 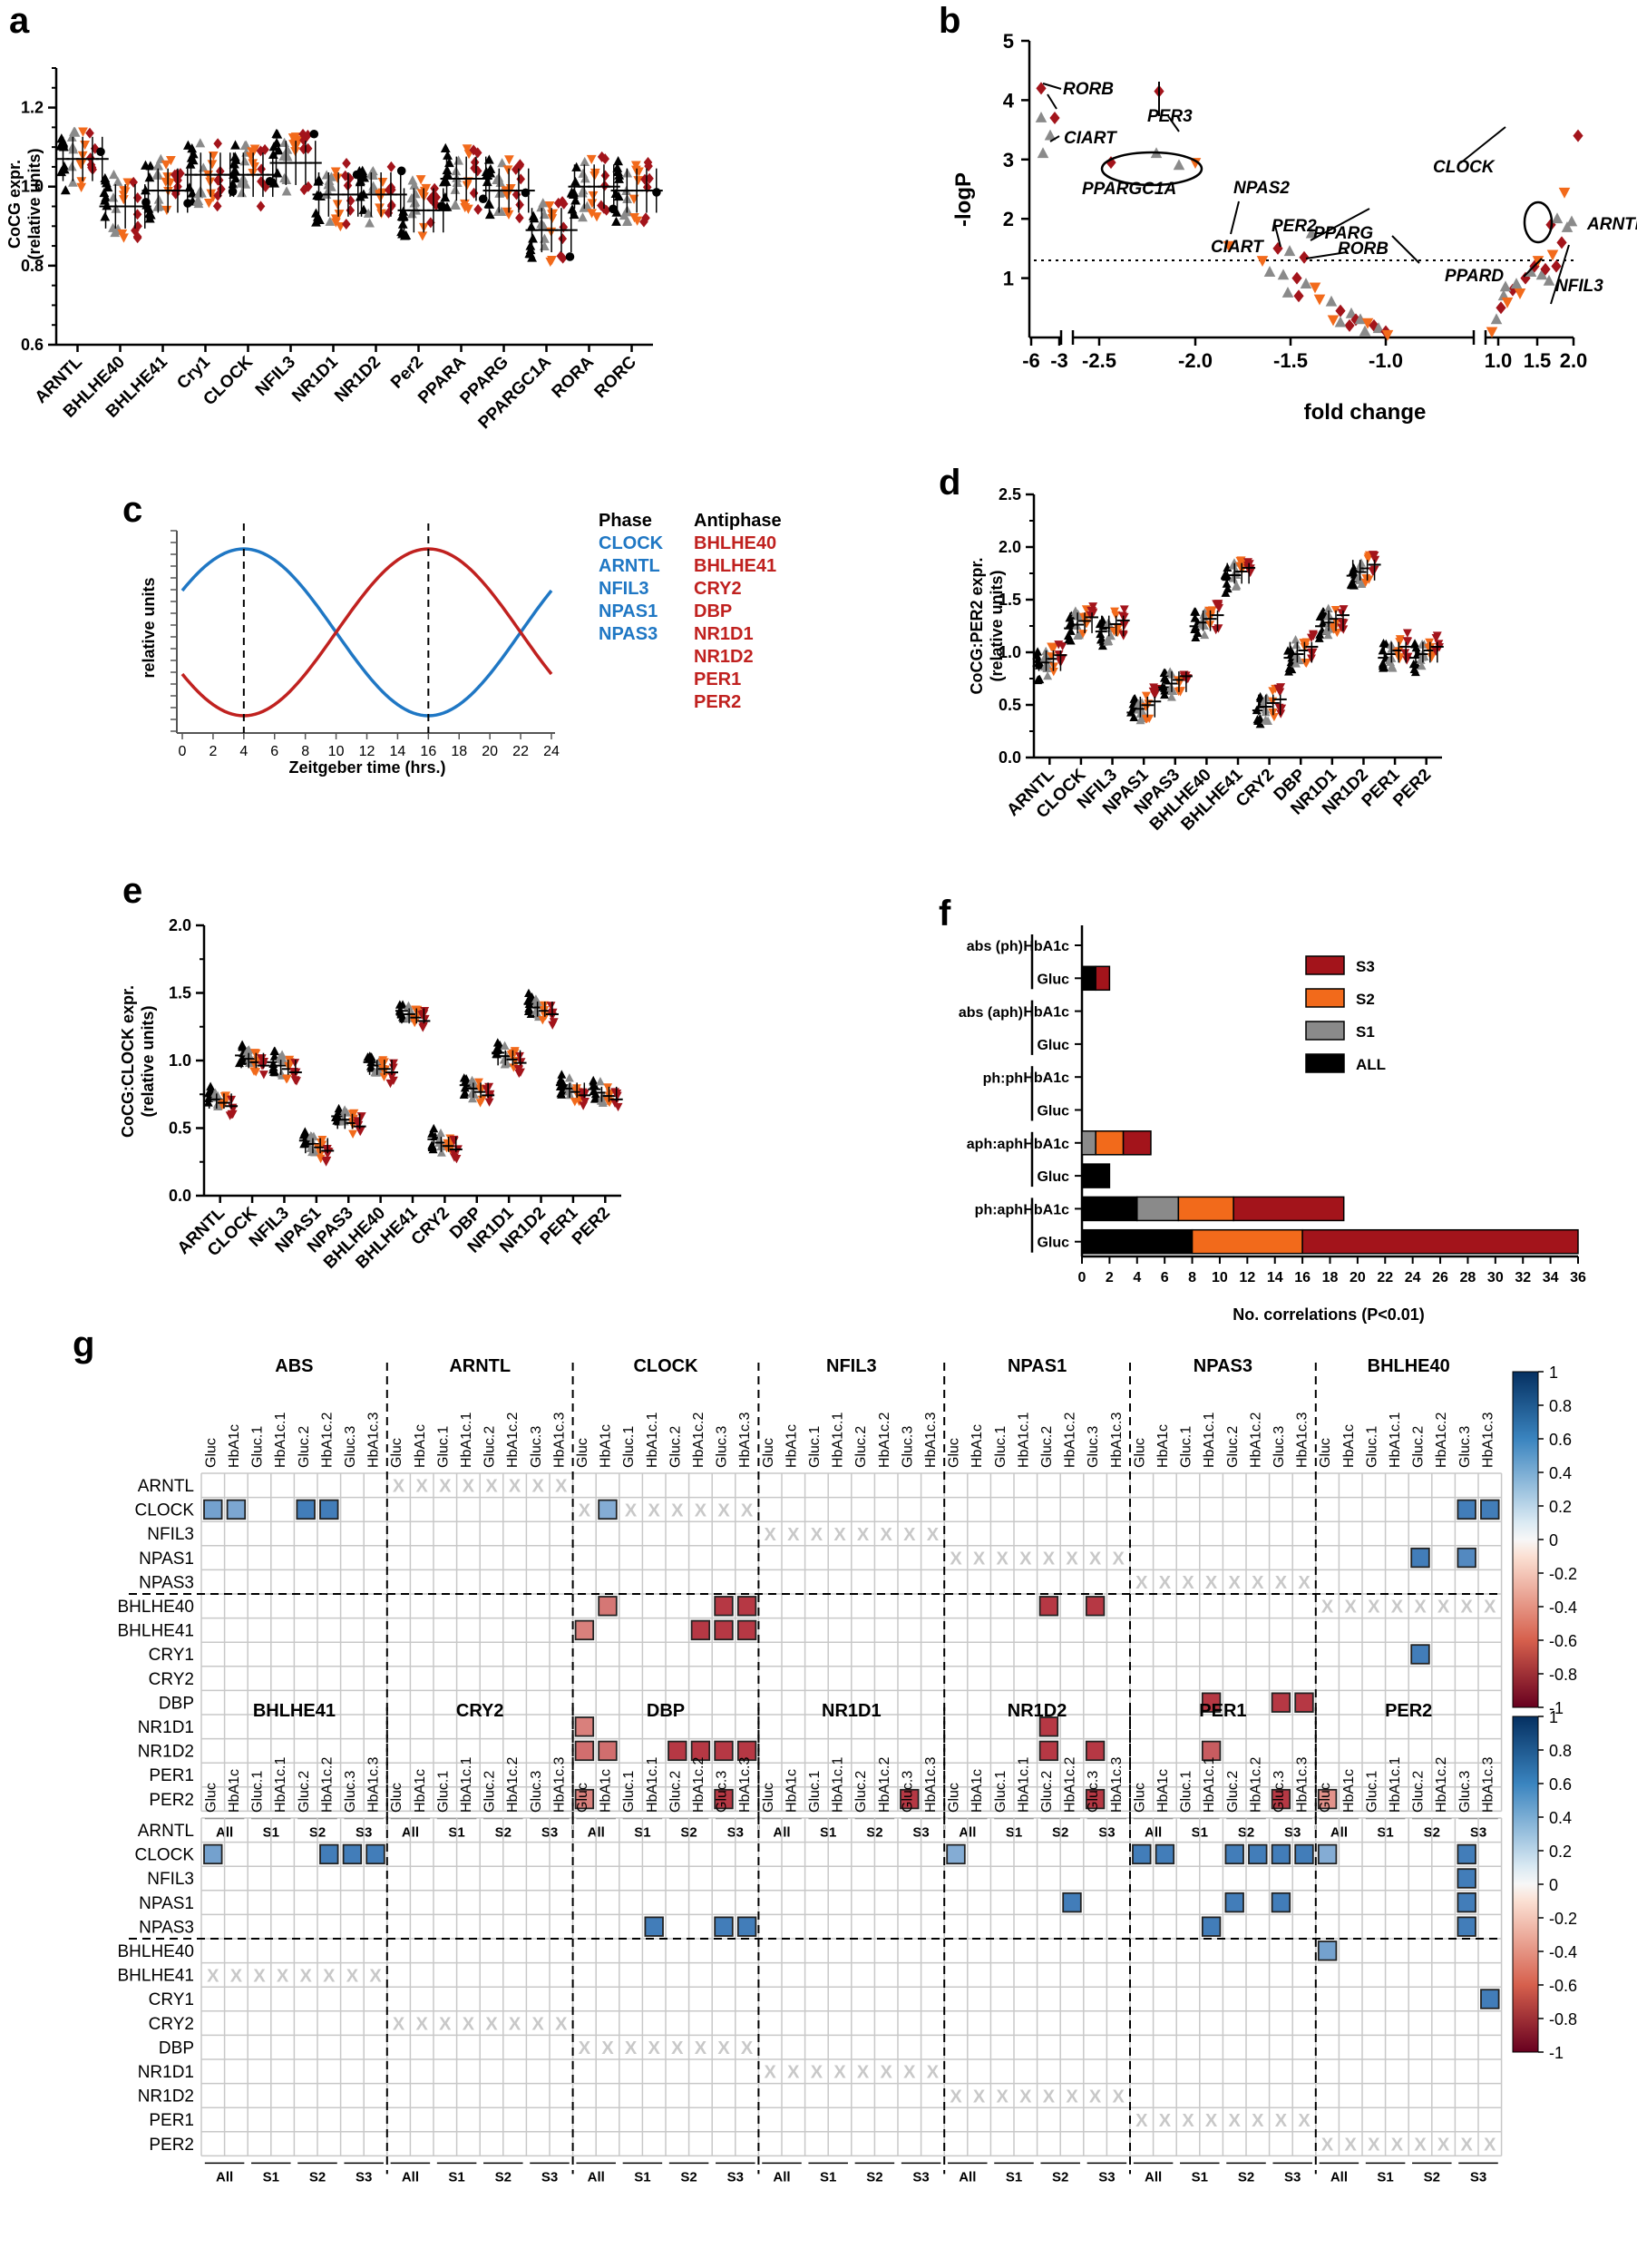 I want to click on gene-annotation: CIART, so click(x=1090, y=139).